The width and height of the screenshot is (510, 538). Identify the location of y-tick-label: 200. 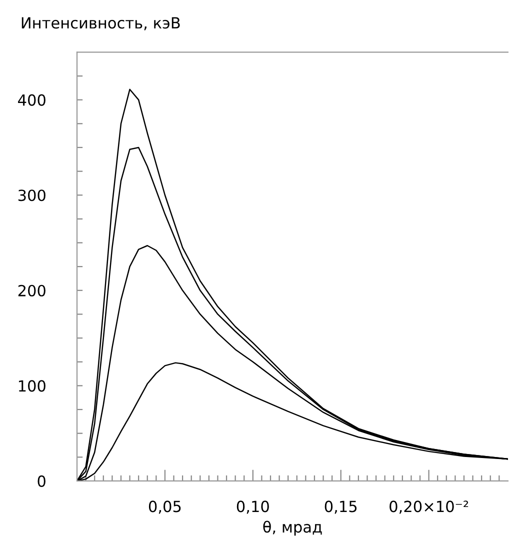
(32, 290).